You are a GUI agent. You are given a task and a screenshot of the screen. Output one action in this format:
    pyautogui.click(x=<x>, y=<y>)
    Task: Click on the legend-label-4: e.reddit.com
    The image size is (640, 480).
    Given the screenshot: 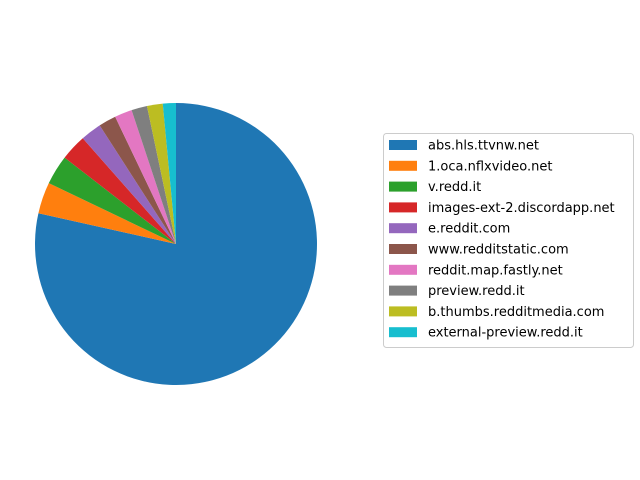 What is the action you would take?
    pyautogui.click(x=469, y=229)
    